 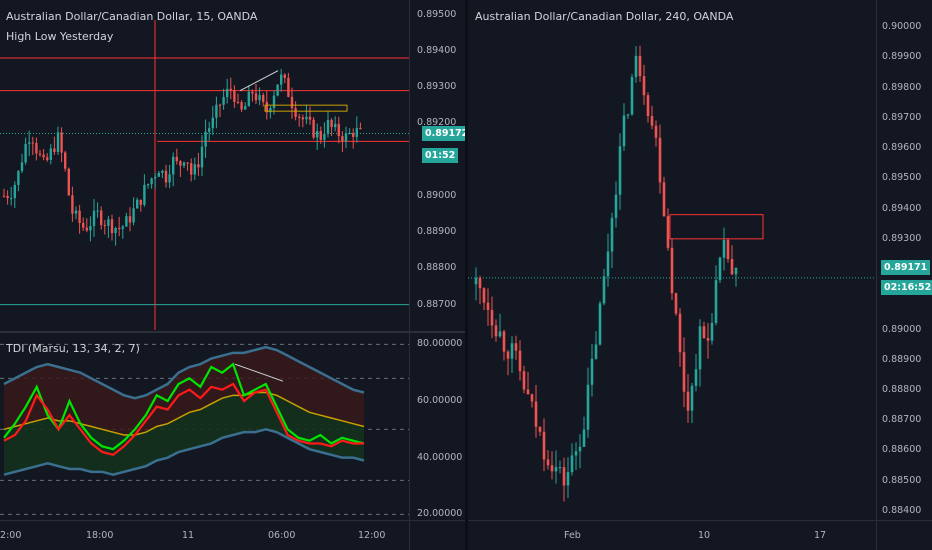 I want to click on right-price-tick: 0.89600, so click(x=902, y=148).